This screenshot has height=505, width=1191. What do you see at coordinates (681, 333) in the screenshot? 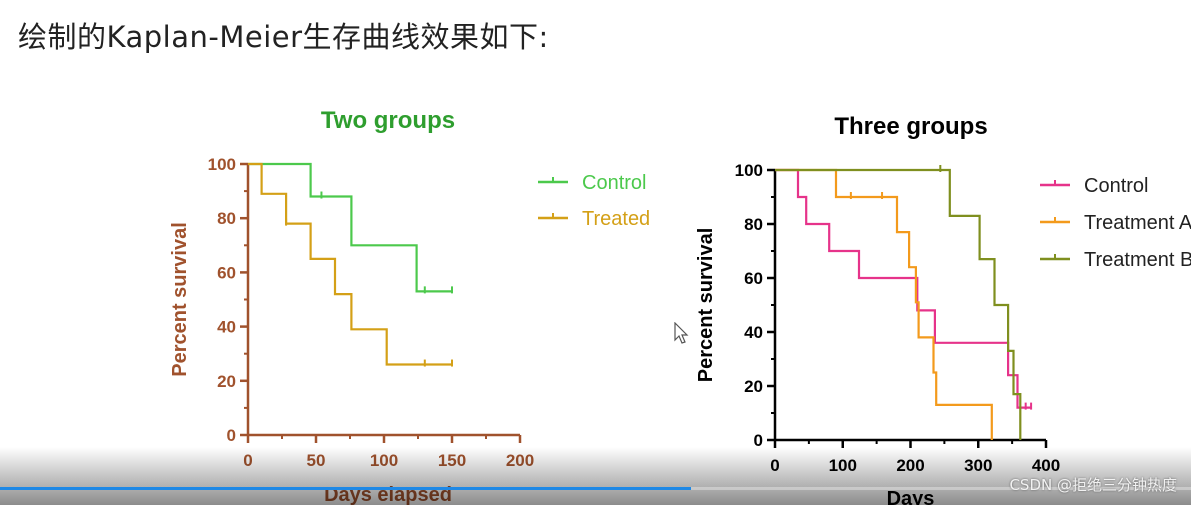
I see `mouse-pointer-icon` at bounding box center [681, 333].